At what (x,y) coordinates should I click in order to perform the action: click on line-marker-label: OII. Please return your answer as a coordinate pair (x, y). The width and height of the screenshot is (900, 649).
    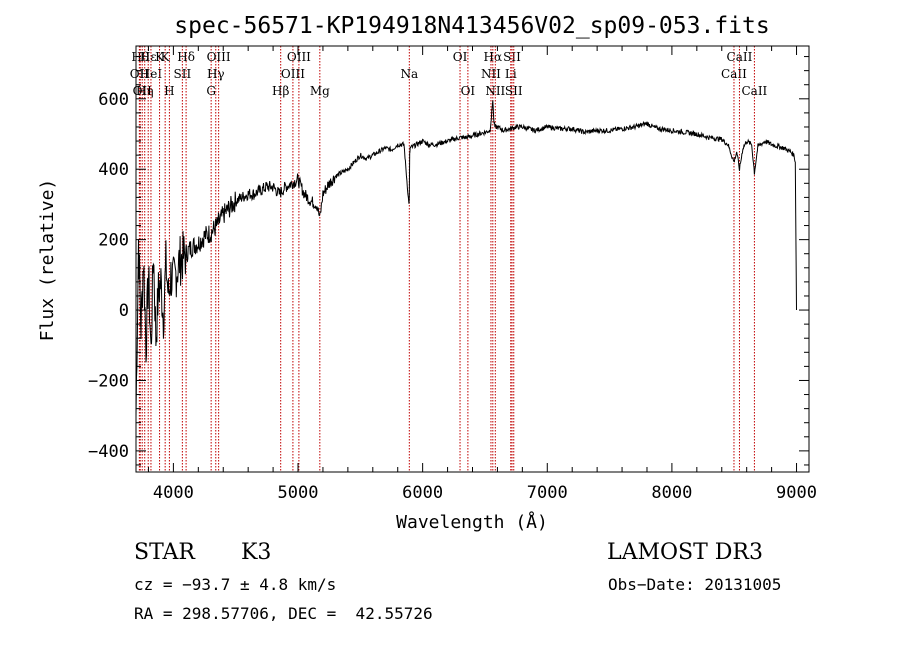
    Looking at the image, I should click on (143, 91).